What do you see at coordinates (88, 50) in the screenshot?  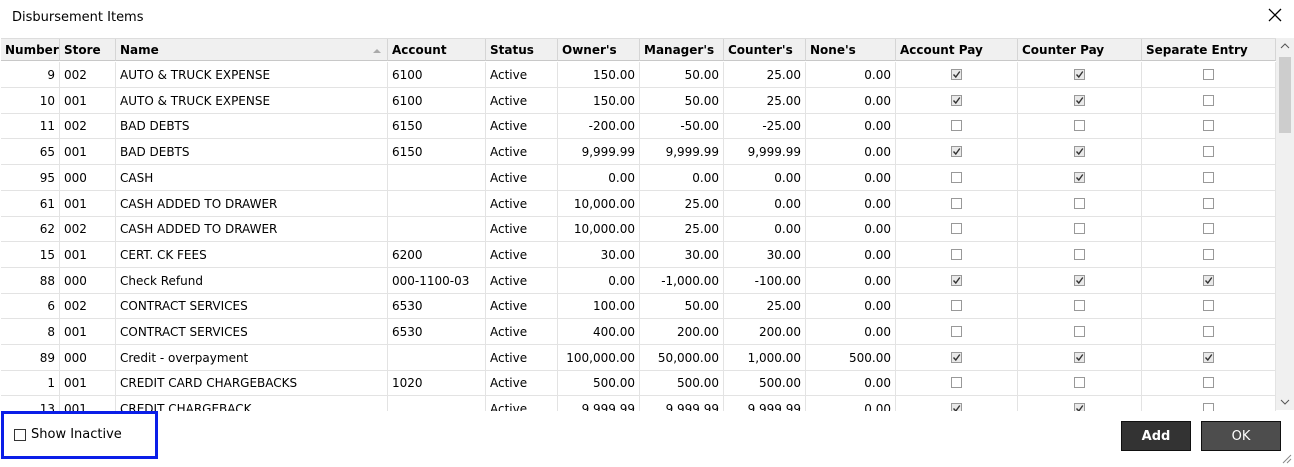 I see `column-header: Store` at bounding box center [88, 50].